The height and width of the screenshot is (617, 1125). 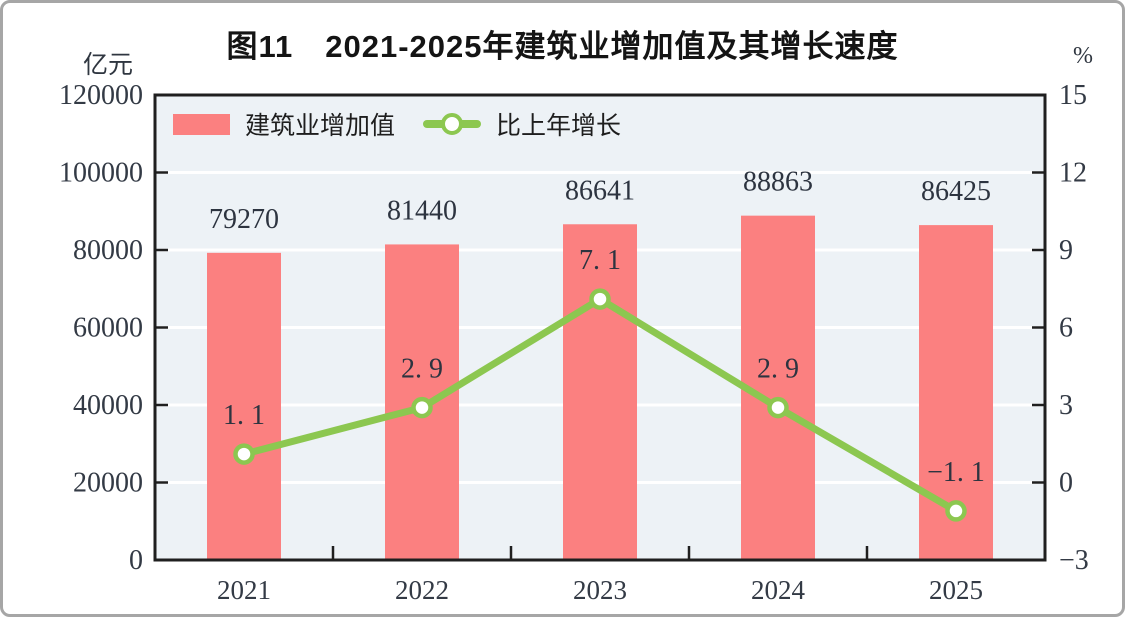 What do you see at coordinates (600, 590) in the screenshot?
I see `x-axis-label-2023: 2023` at bounding box center [600, 590].